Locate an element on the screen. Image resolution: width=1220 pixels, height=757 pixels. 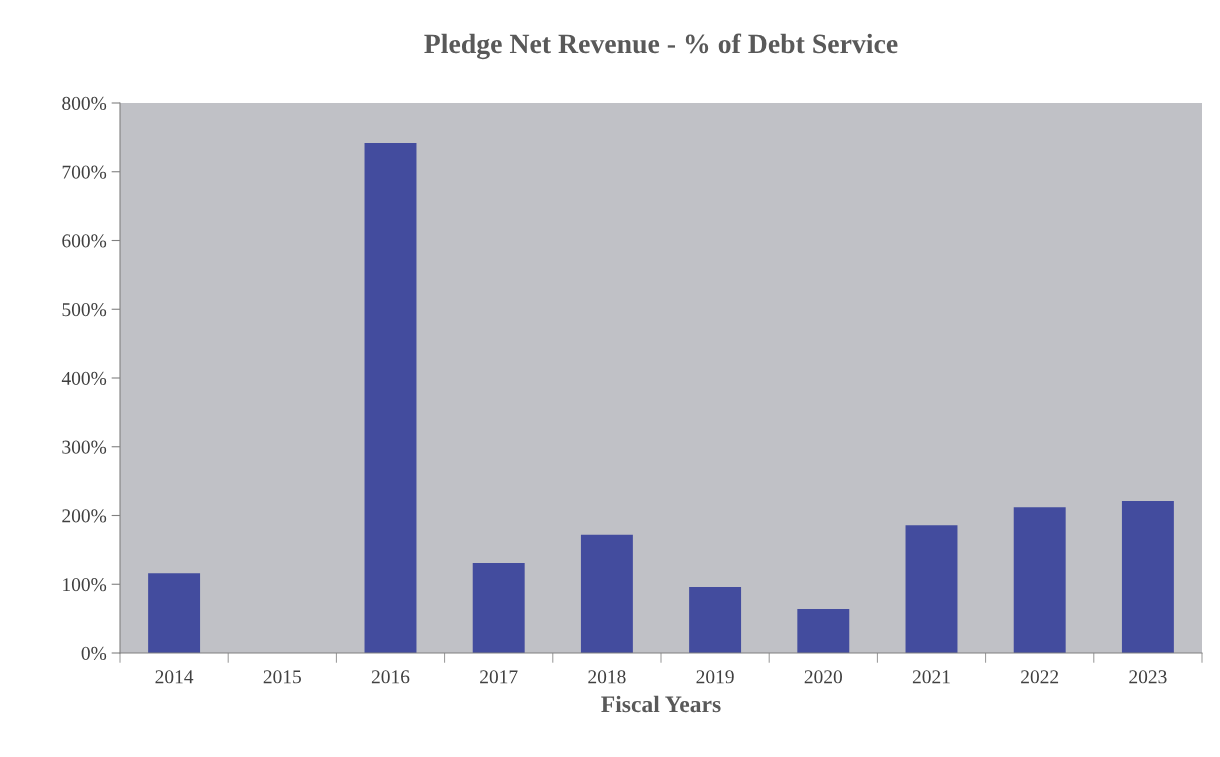
y-tick-label: 200% is located at coordinates (84, 516).